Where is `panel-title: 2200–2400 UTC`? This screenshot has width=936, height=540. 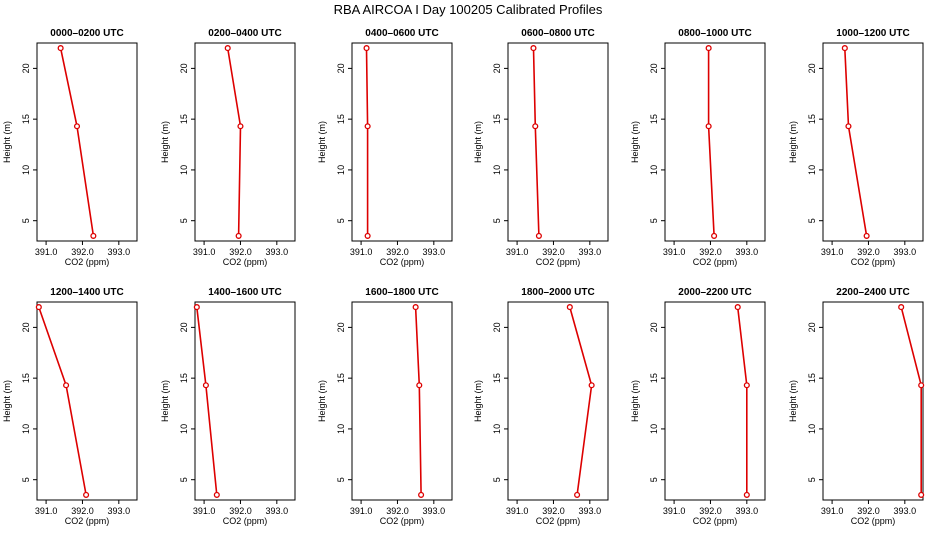
panel-title: 2200–2400 UTC is located at coordinates (872, 292).